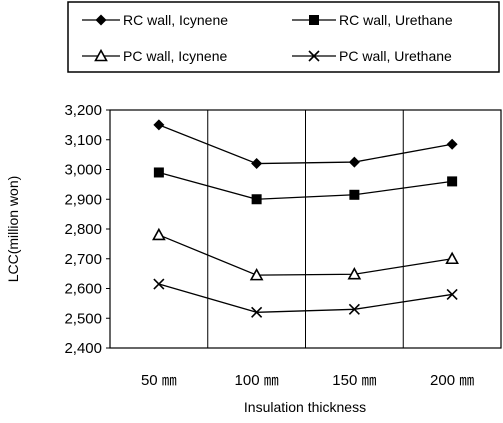  Describe the element at coordinates (159, 380) in the screenshot. I see `x-tick-label: 50 ㎜` at that location.